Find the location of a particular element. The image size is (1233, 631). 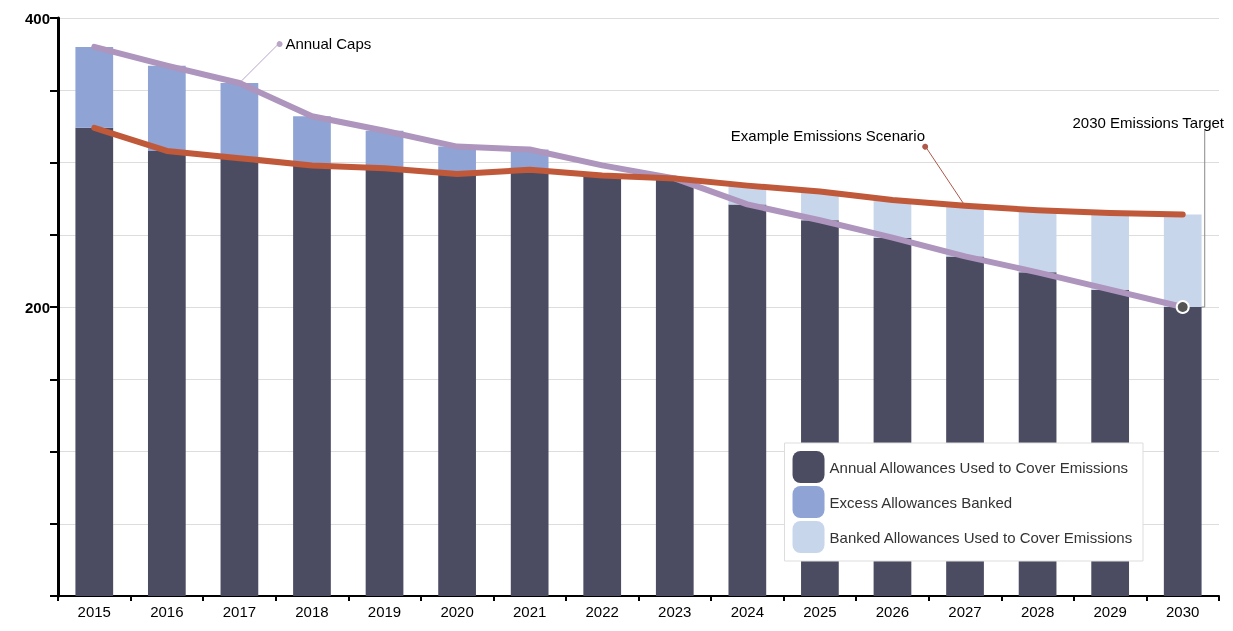

x-tick-label: 2019 is located at coordinates (384, 611).